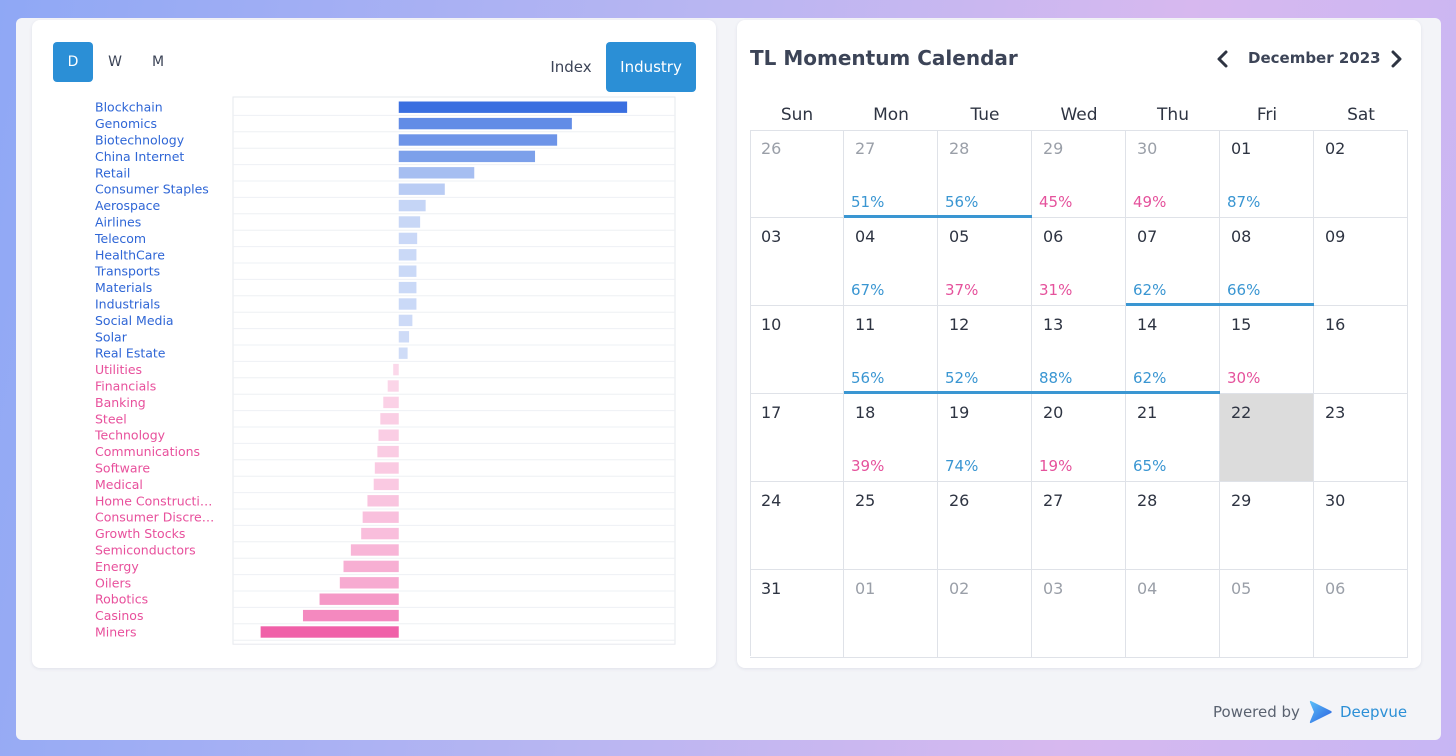  Describe the element at coordinates (1079, 262) in the screenshot. I see `calendar-day: 06 31%` at that location.